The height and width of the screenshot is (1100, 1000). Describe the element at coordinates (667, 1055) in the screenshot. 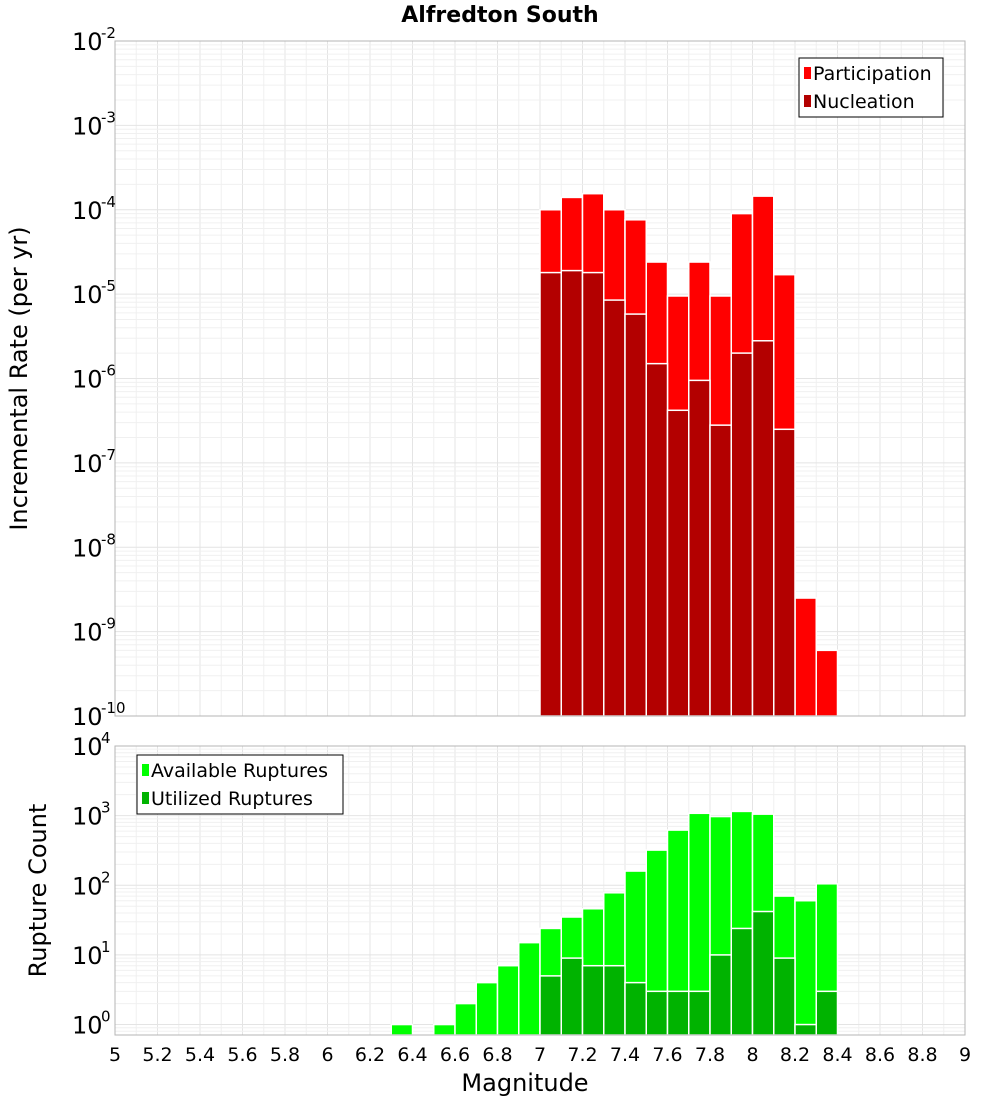

I see `x-tick-label: 7.6` at that location.